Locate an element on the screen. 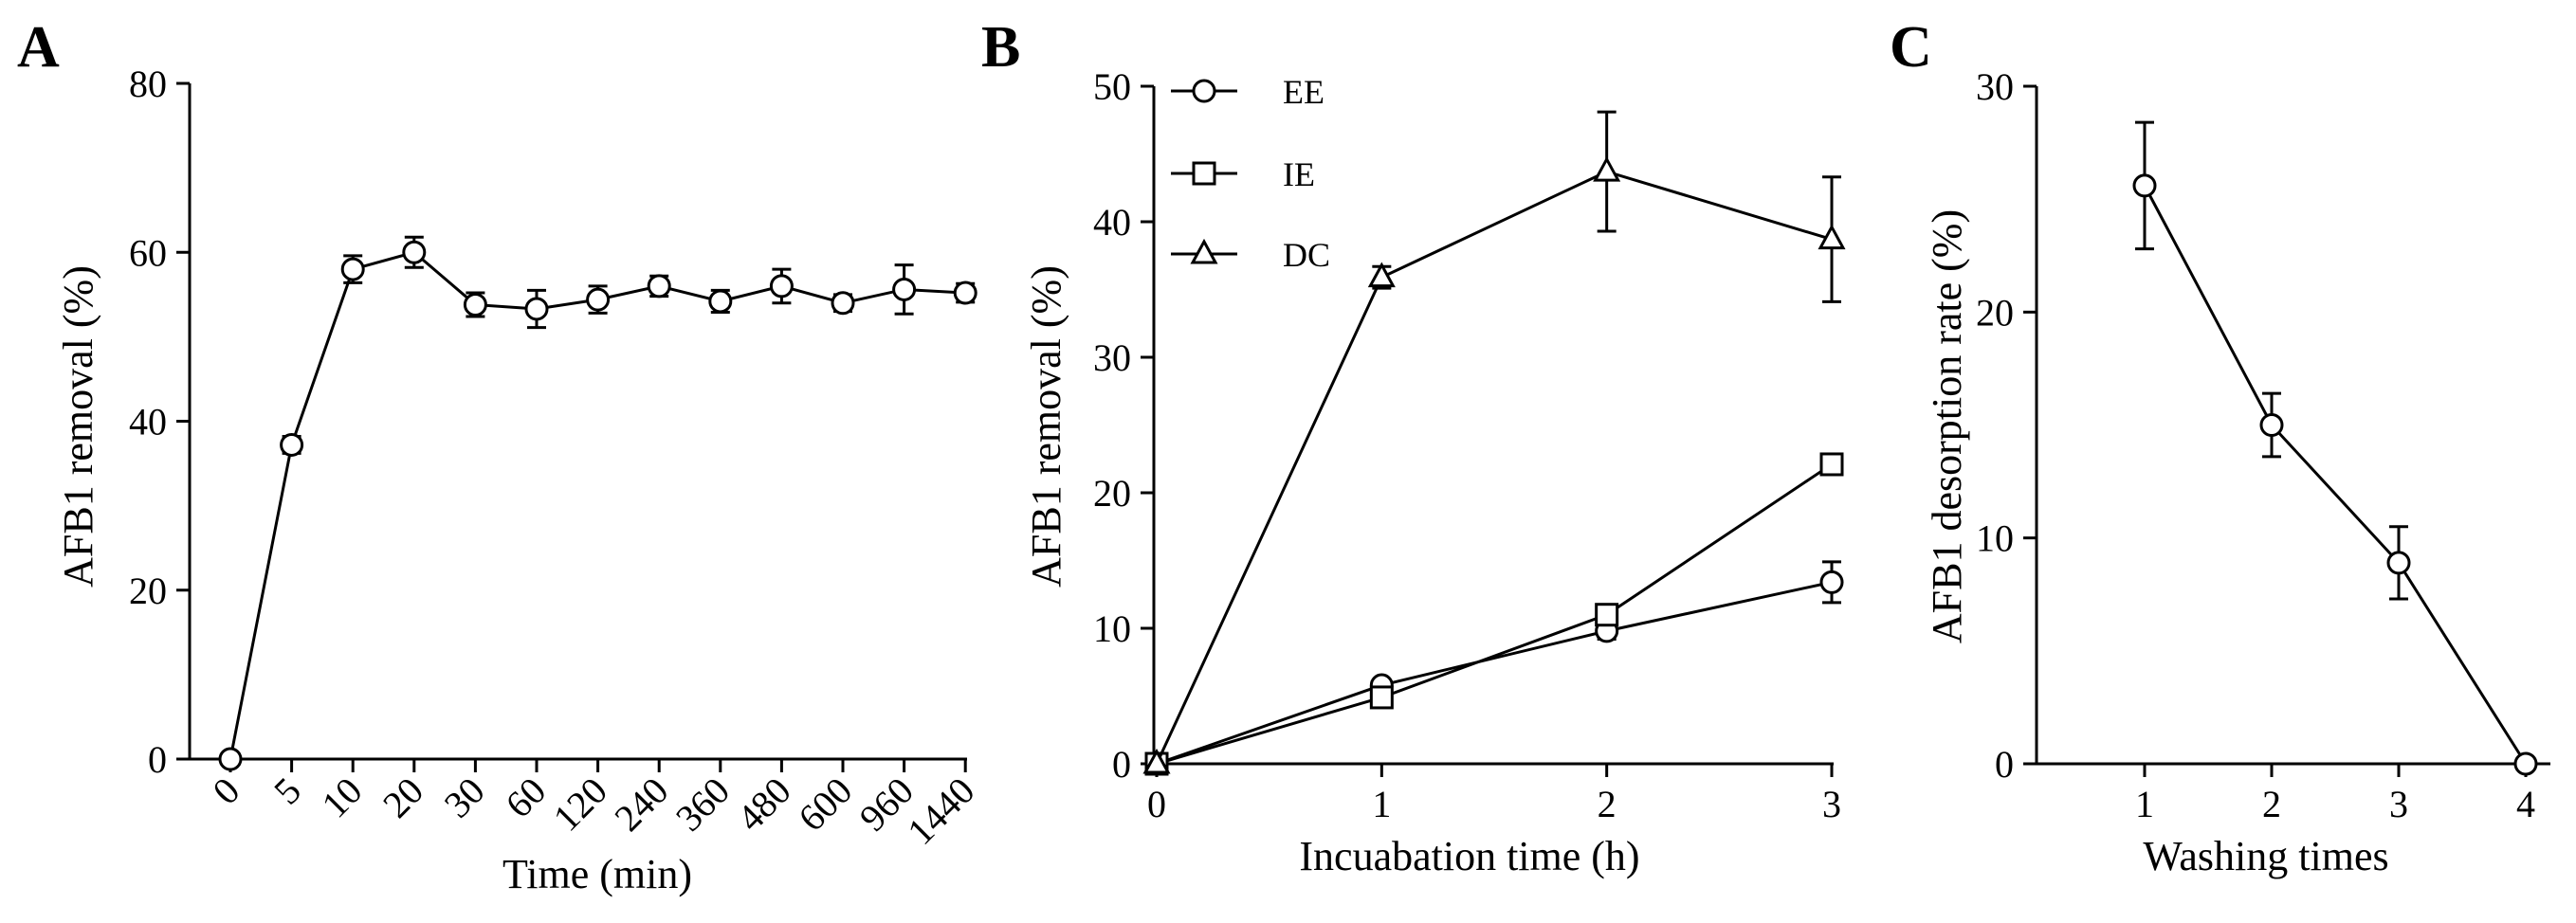 The image size is (2576, 923). panel-a-x-axis-label: Time (min) is located at coordinates (597, 874).